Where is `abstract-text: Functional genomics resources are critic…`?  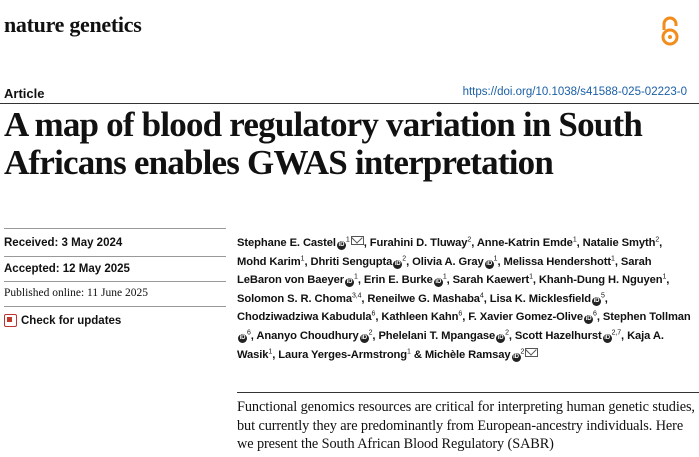 abstract-text: Functional genomics resources are critic… is located at coordinates (466, 425).